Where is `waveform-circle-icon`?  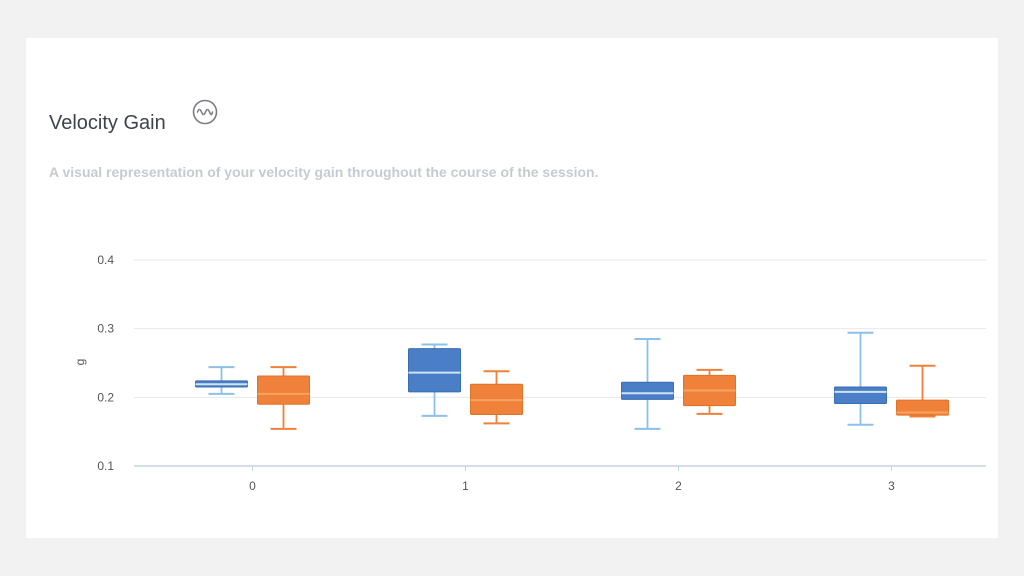 waveform-circle-icon is located at coordinates (205, 112).